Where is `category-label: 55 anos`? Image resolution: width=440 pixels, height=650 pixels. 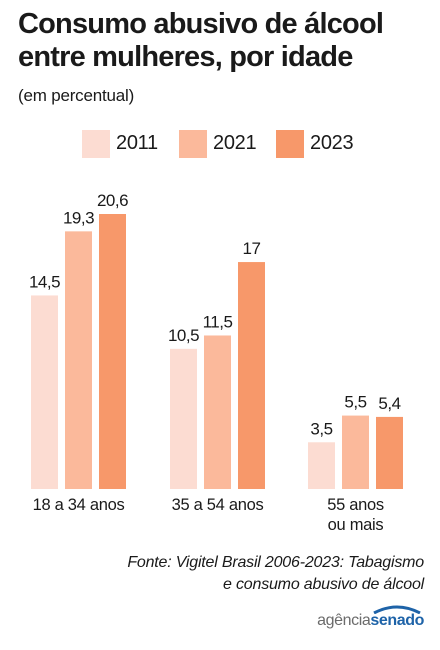 category-label: 55 anos is located at coordinates (355, 505).